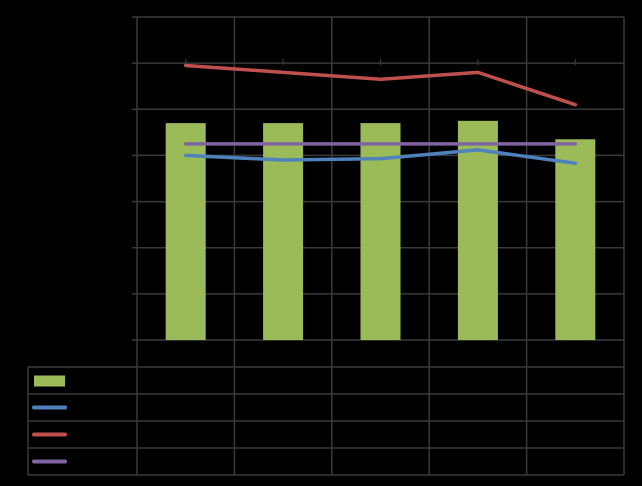  Describe the element at coordinates (49, 381) in the screenshot. I see `legend-key-bar` at that location.